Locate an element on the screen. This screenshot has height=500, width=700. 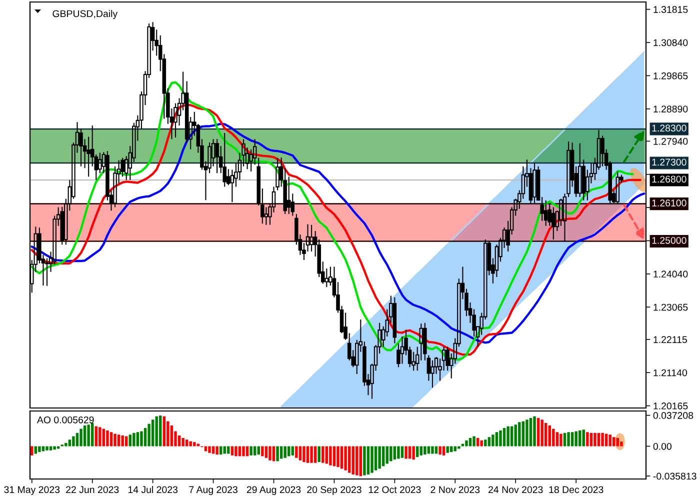
y-tick-label: 1.28890 is located at coordinates (671, 109).